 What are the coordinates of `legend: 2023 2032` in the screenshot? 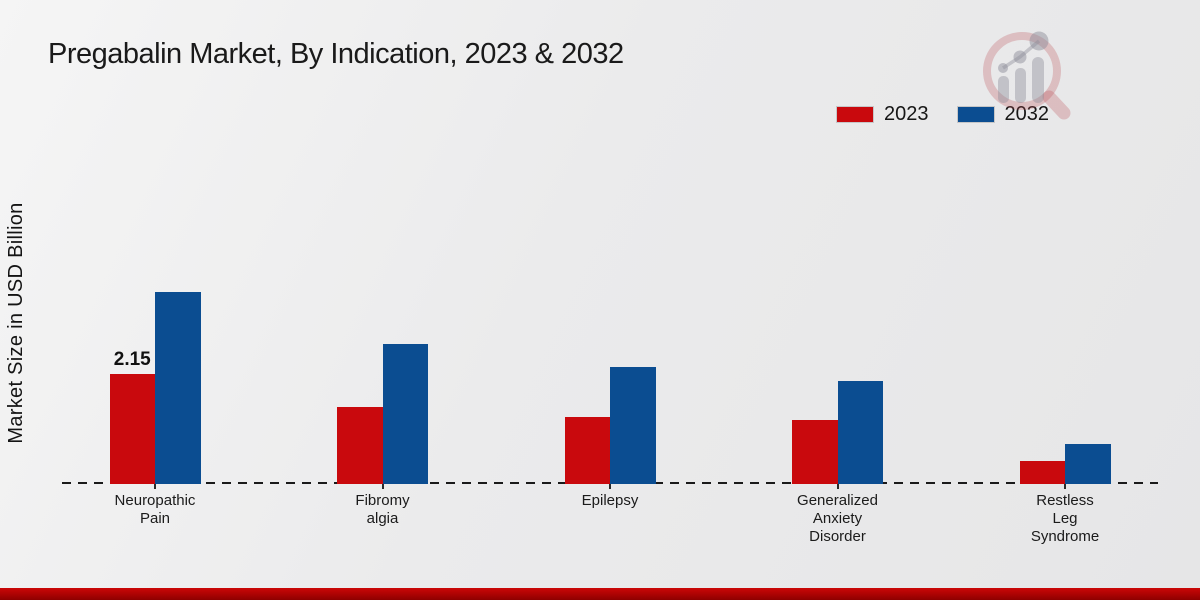 It's located at (943, 114).